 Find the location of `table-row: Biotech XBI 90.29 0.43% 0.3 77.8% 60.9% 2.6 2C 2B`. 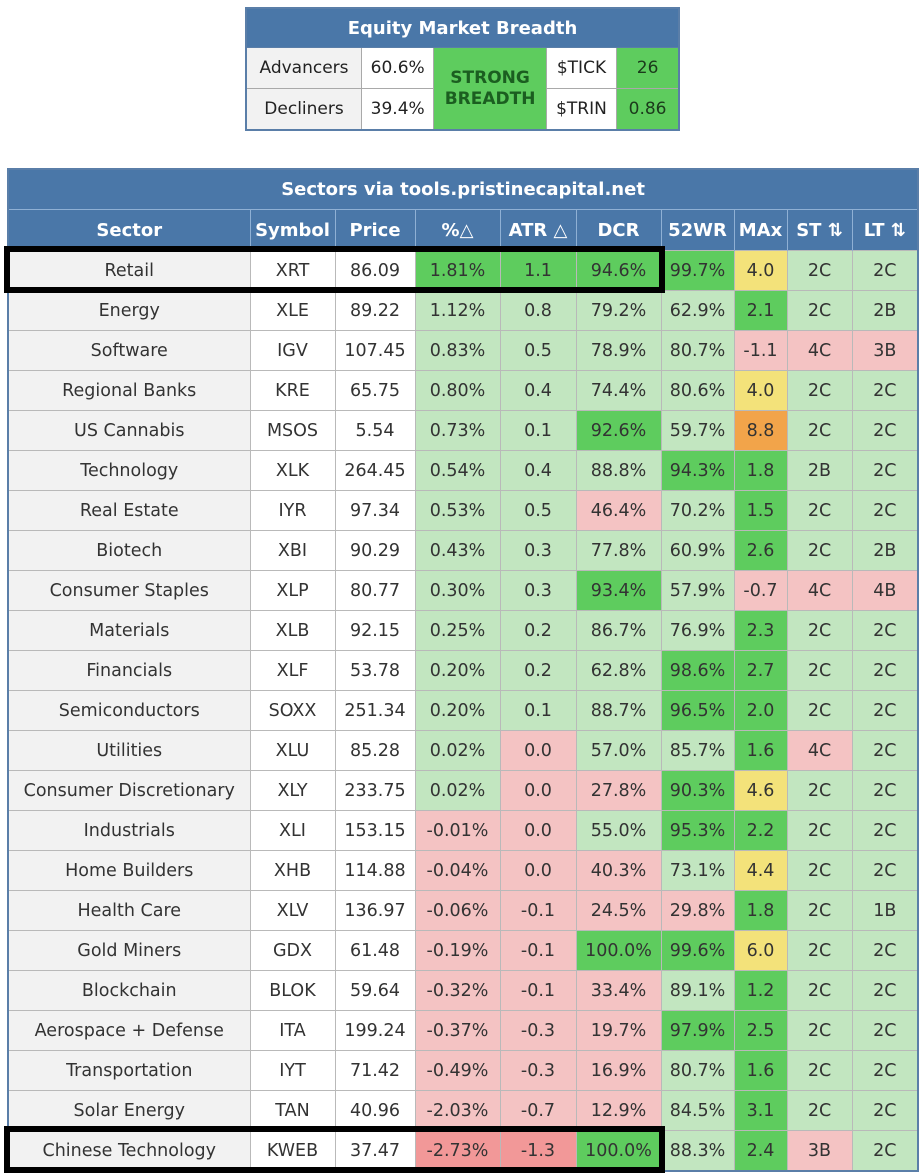

table-row: Biotech XBI 90.29 0.43% 0.3 77.8% 60.9% 2.6 2C 2B is located at coordinates (463, 550).